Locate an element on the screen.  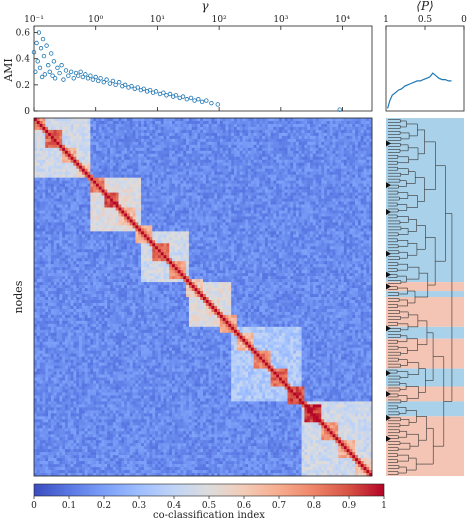
participation-x-tick-label: 0 is located at coordinates (464, 20).